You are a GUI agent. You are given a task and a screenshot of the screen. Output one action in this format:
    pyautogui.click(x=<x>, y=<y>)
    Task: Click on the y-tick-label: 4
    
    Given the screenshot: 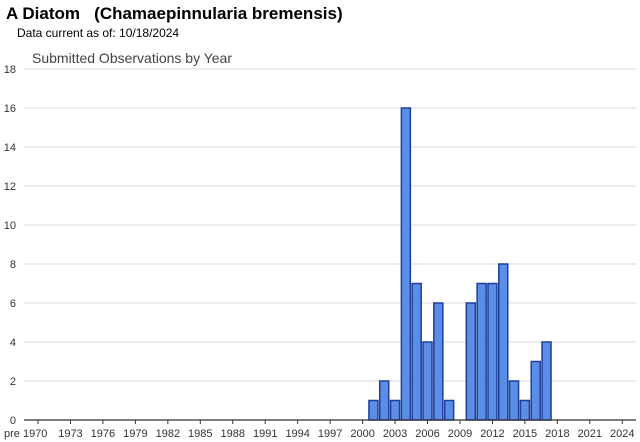 What is the action you would take?
    pyautogui.click(x=13, y=343)
    